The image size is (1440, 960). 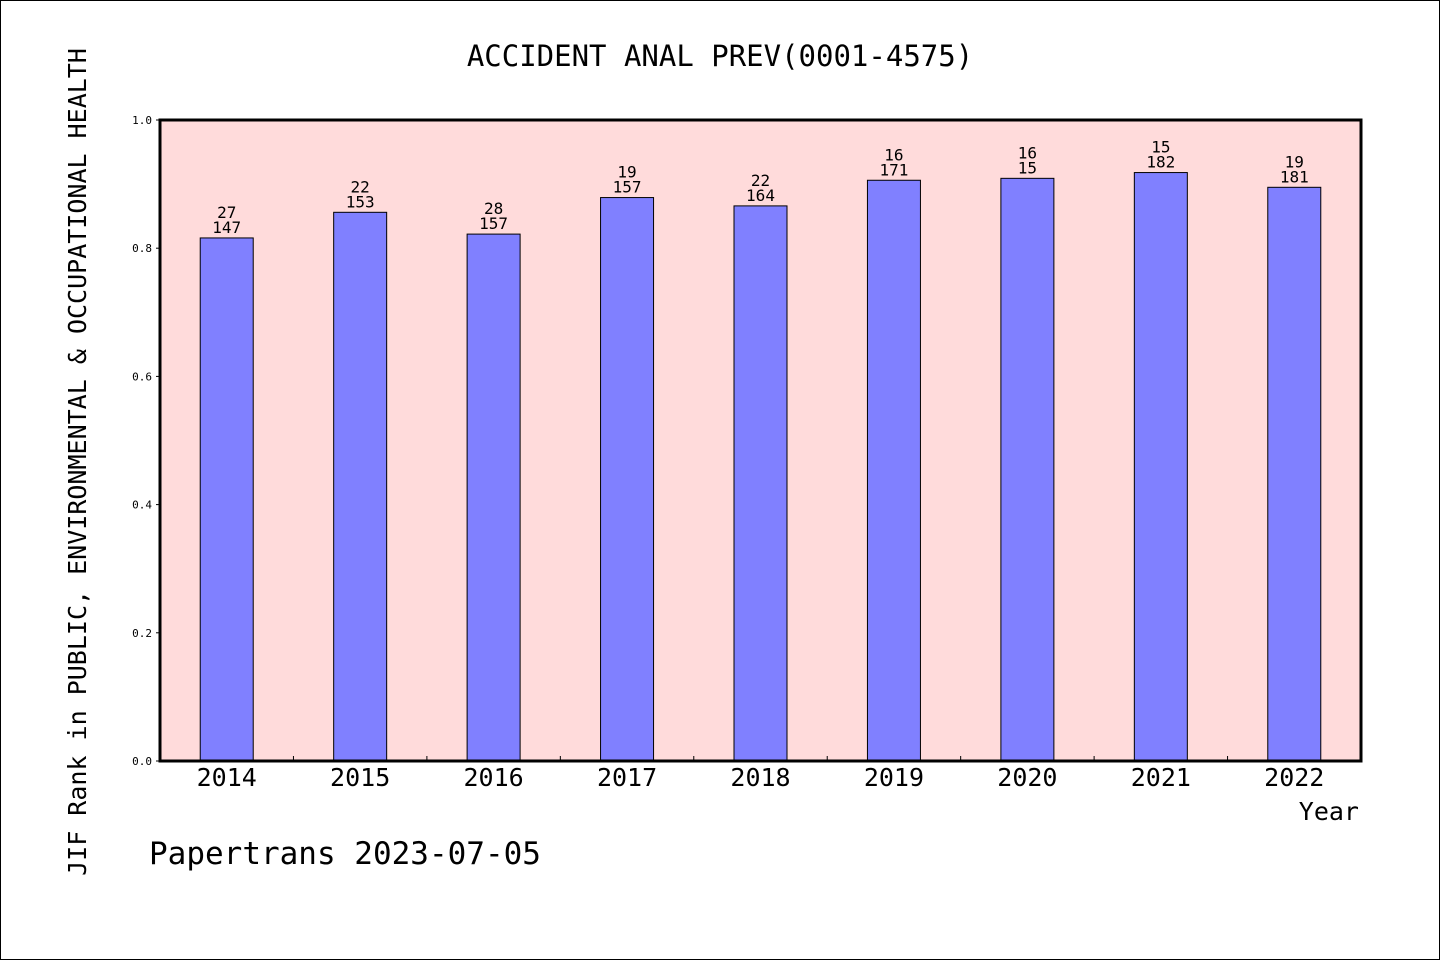 What do you see at coordinates (627, 777) in the screenshot?
I see `x-tick-label: 2017` at bounding box center [627, 777].